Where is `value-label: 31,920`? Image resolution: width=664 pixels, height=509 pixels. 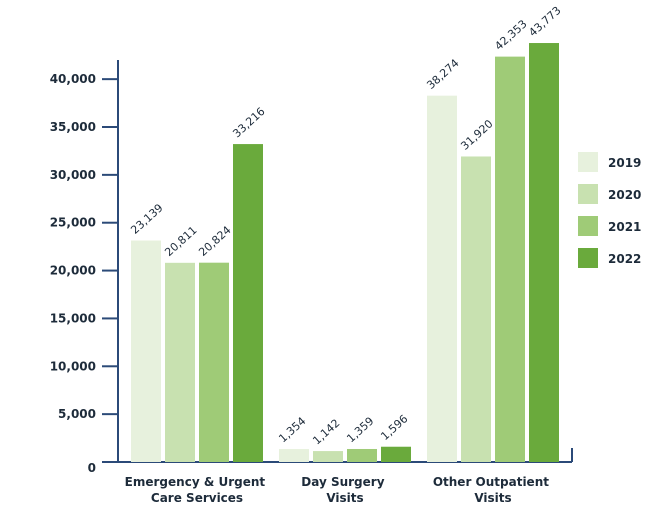
value-label: 31,920 is located at coordinates (476, 134).